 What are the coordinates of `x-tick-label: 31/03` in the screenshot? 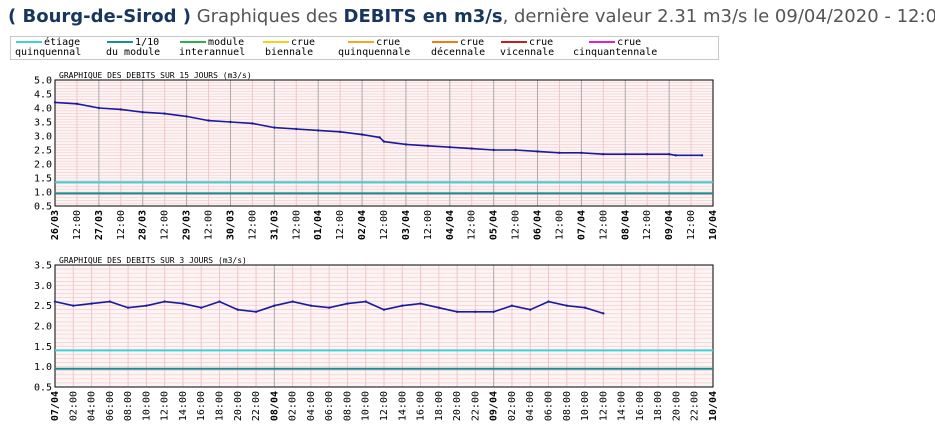 It's located at (274, 225).